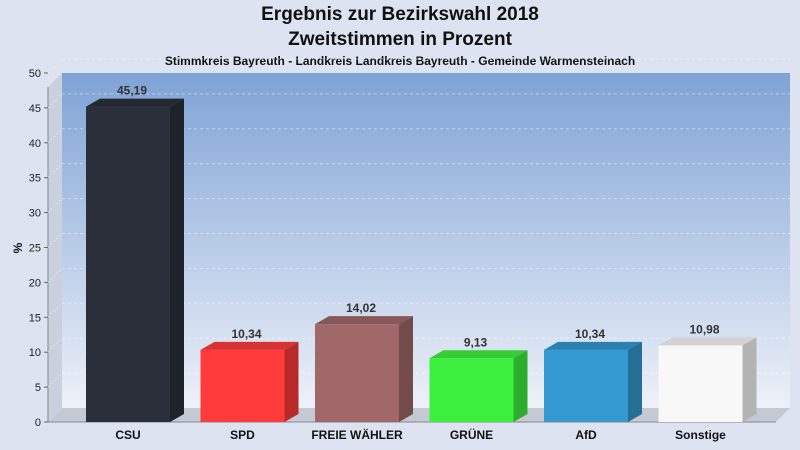  Describe the element at coordinates (132, 91) in the screenshot. I see `data-label: 45,19` at that location.